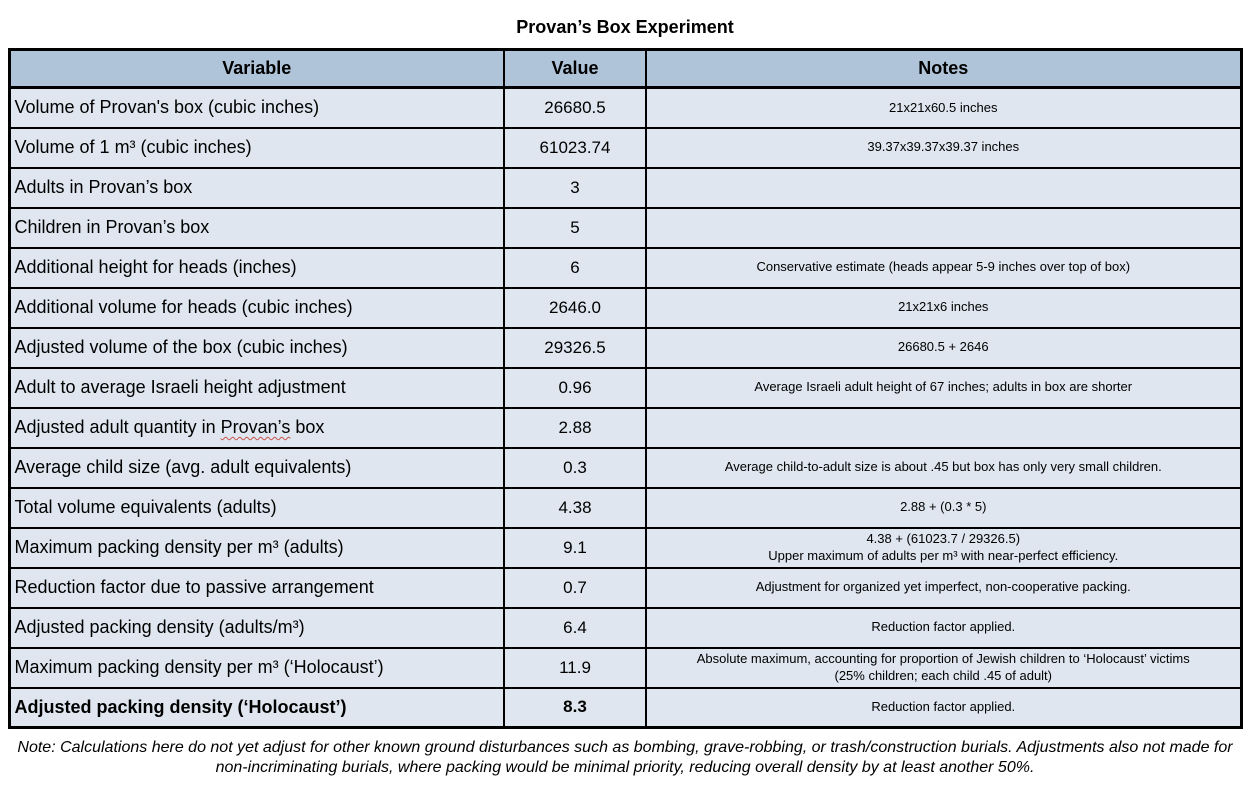 The image size is (1250, 806). I want to click on value-cell: 4.38, so click(575, 507).